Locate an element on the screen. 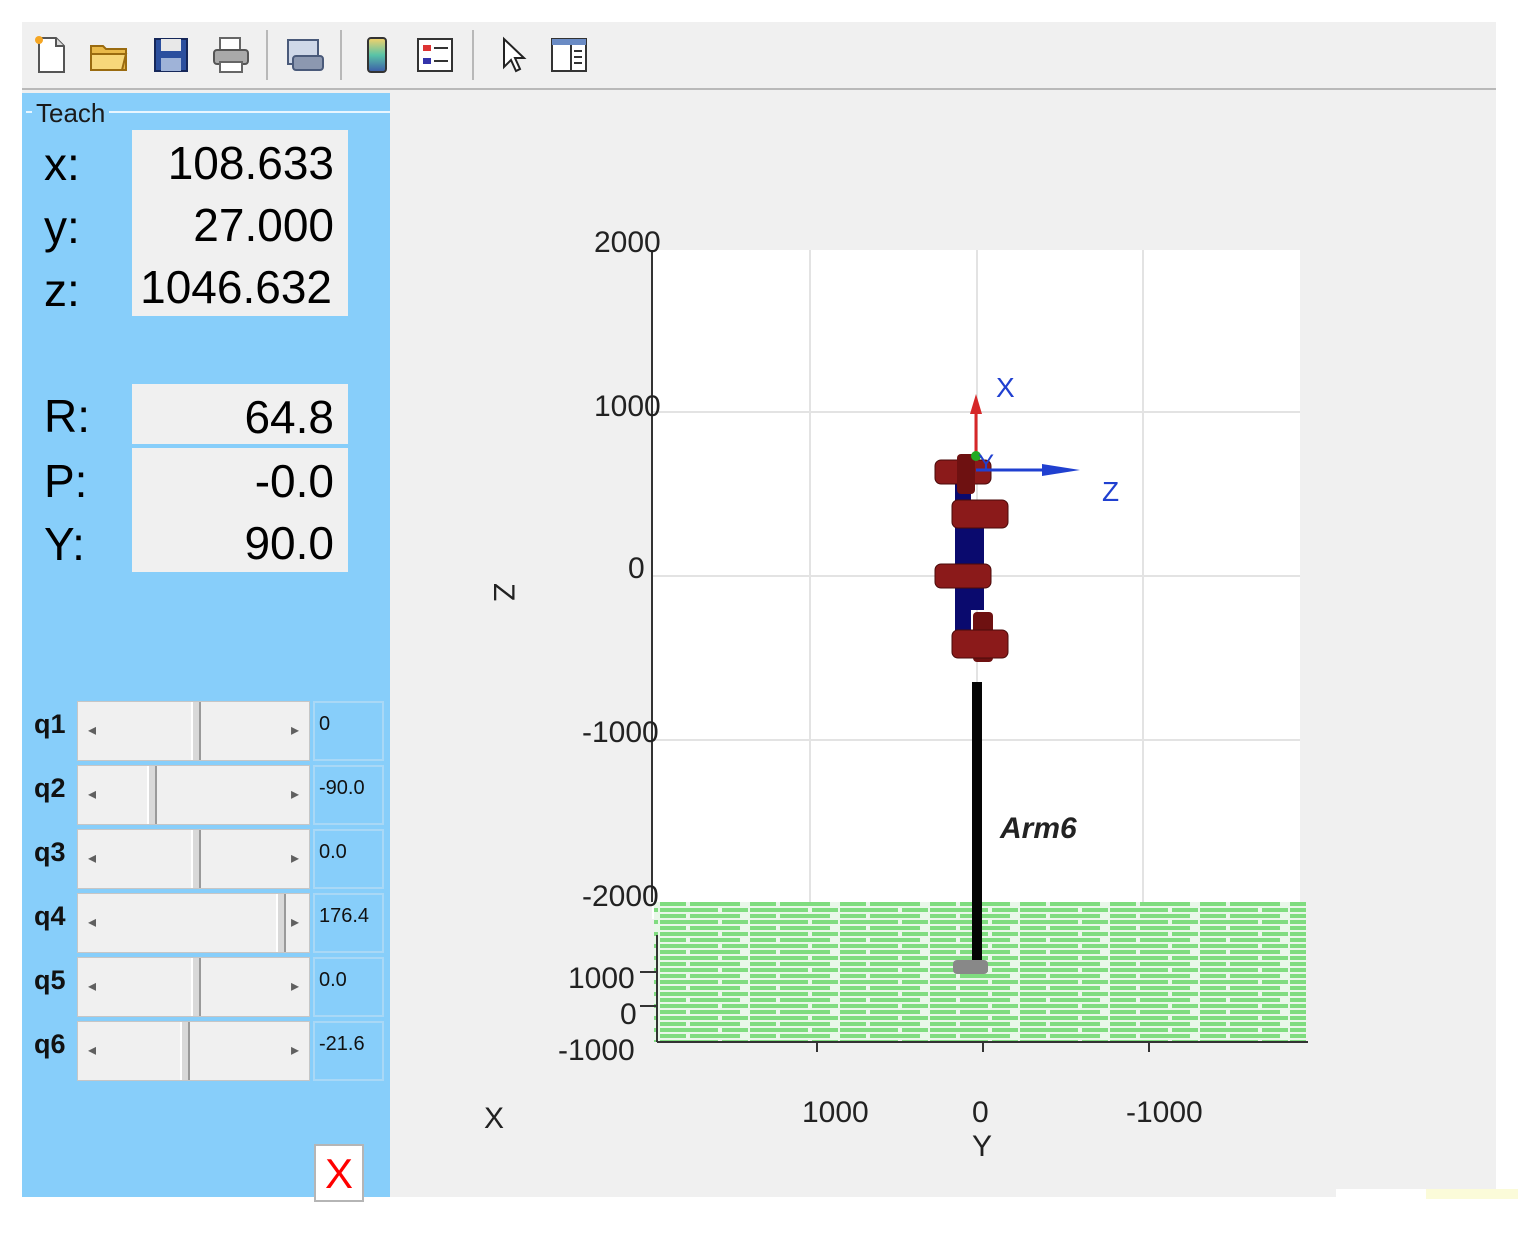  joint-slider-q3: ◂ ▸ is located at coordinates (193, 859).